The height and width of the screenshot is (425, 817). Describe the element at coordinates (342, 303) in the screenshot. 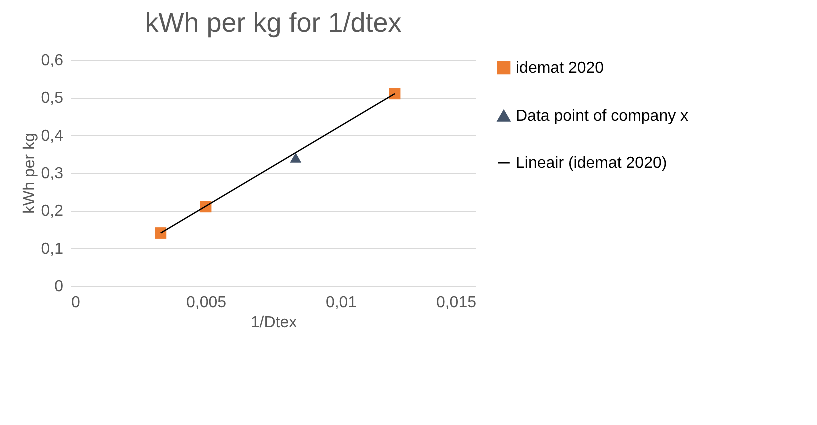

I see `x-tick-label: 0,01` at that location.